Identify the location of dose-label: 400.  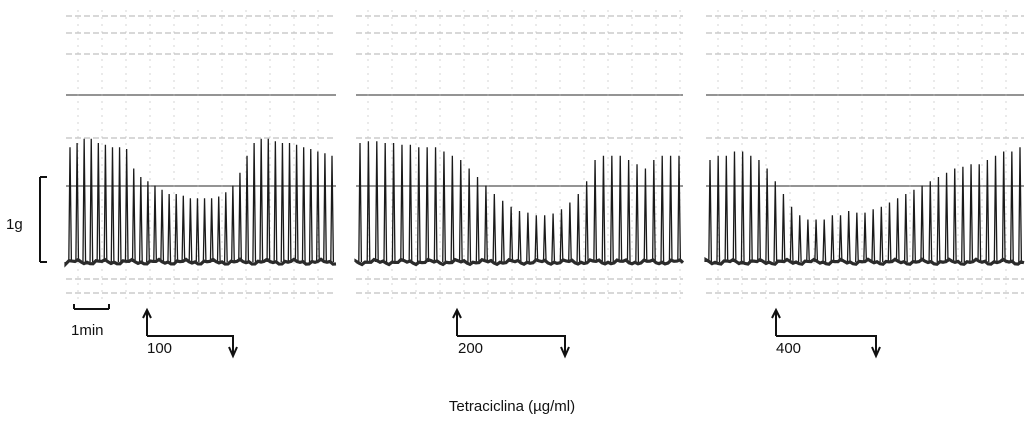
(788, 348).